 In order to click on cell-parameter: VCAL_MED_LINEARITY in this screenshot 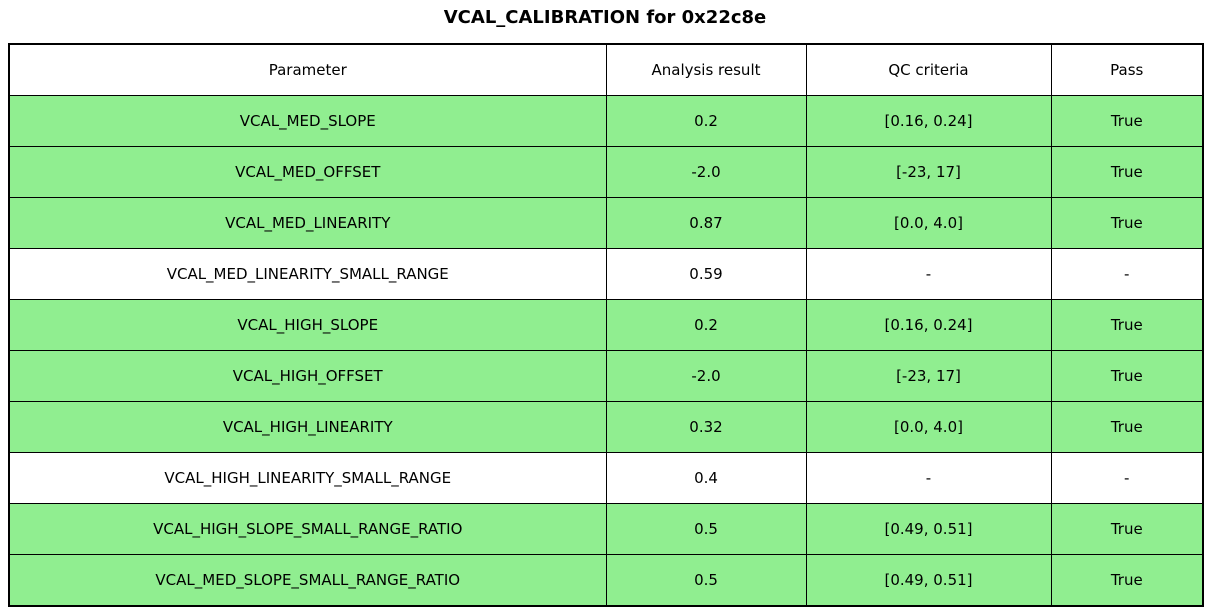, I will do `click(307, 223)`.